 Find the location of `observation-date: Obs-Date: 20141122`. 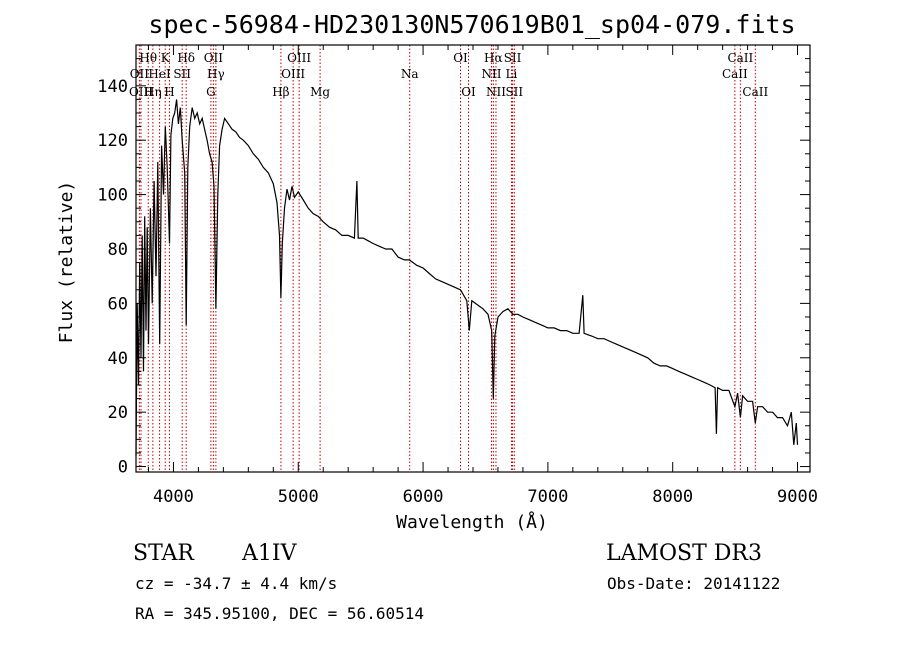

observation-date: Obs-Date: 20141122 is located at coordinates (693, 583).